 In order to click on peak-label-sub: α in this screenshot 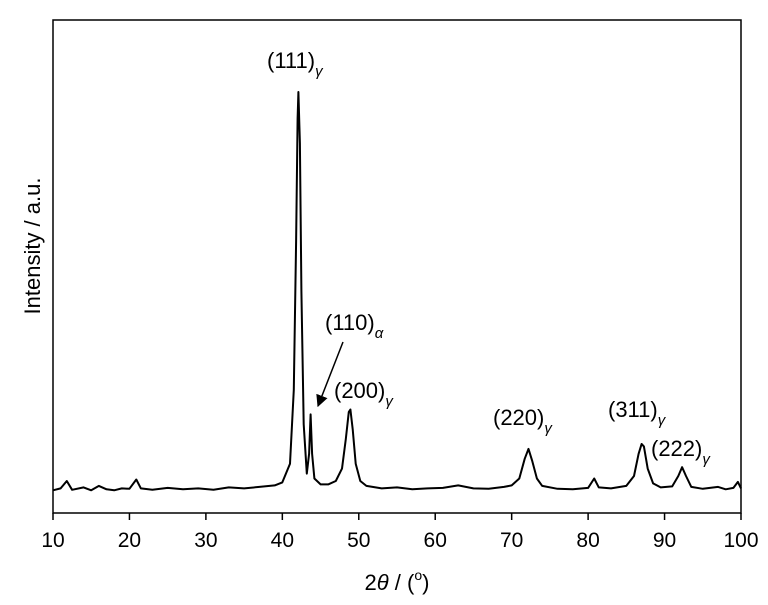, I will do `click(379, 333)`.